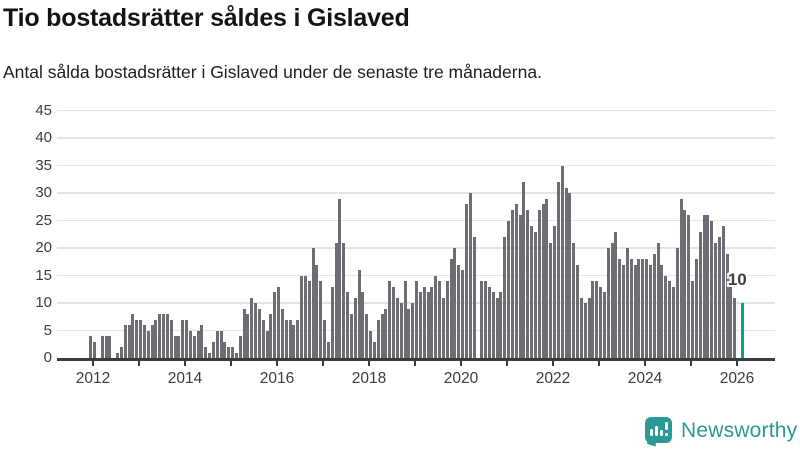  I want to click on x-tick-label: 2024, so click(645, 378).